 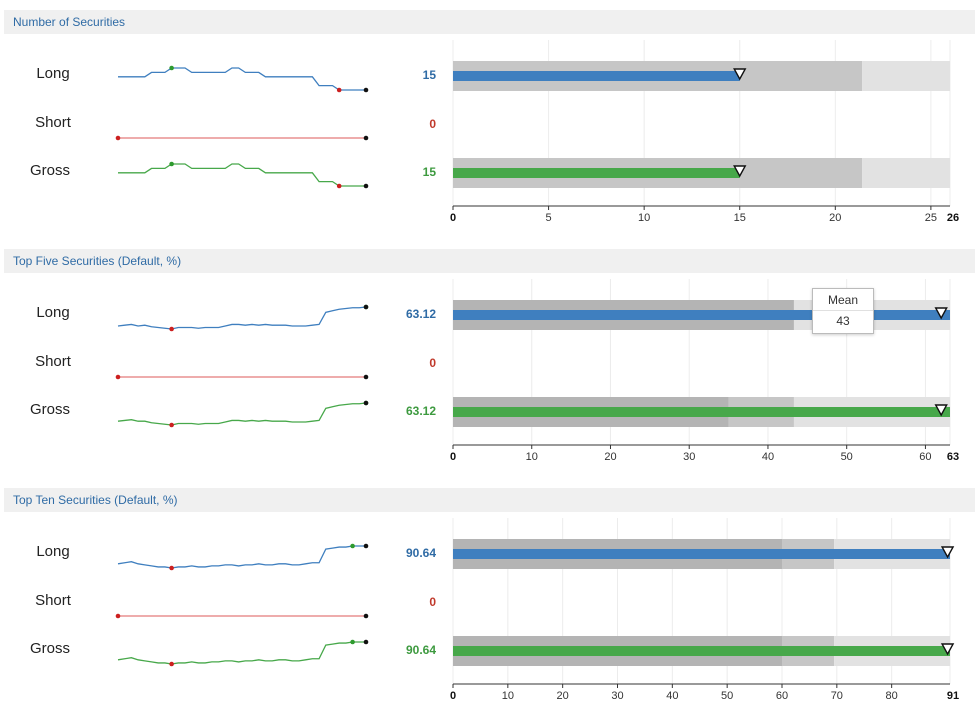 I want to click on x-tick-label: 70, so click(x=837, y=696).